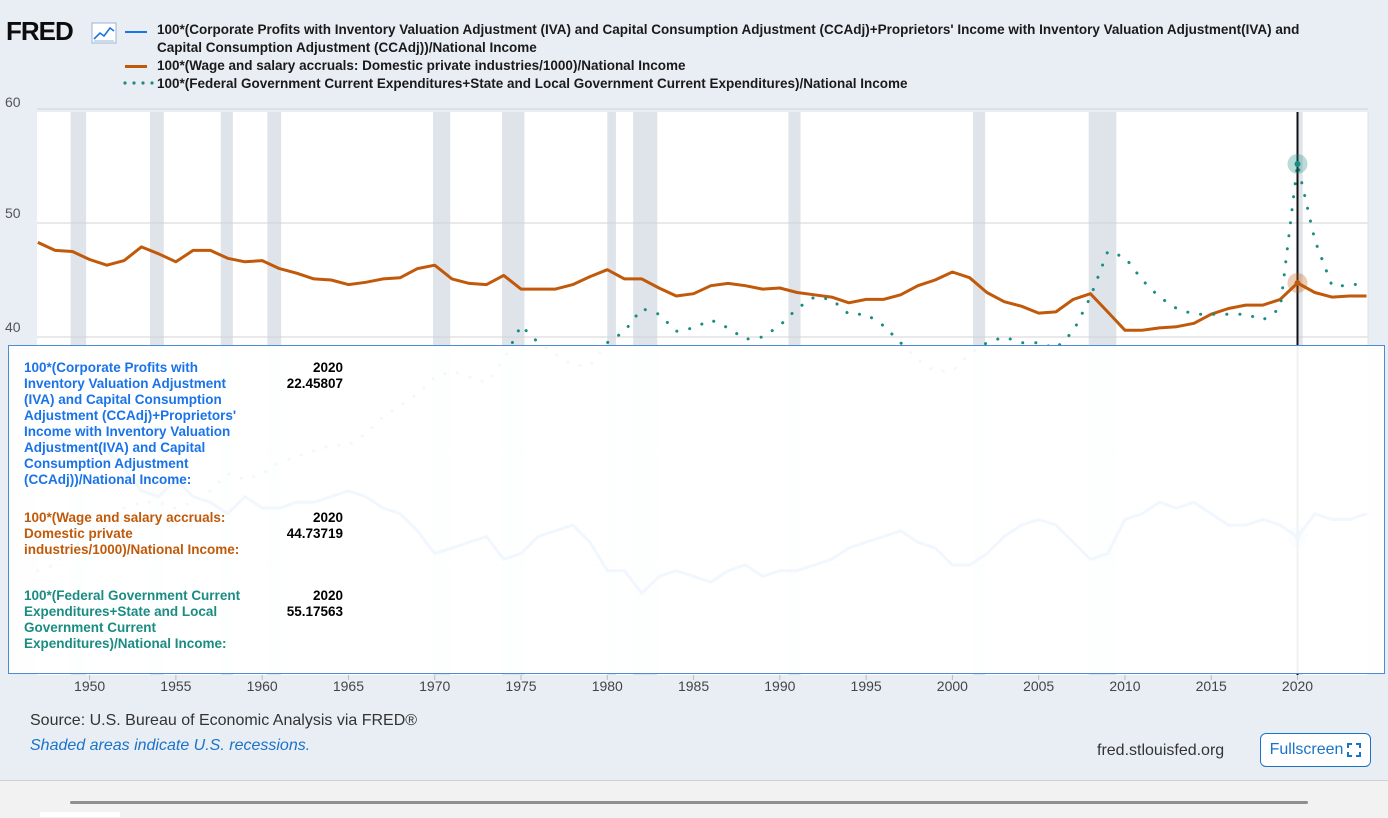 The width and height of the screenshot is (1388, 818). Describe the element at coordinates (1354, 750) in the screenshot. I see `fullscreen-icon` at that location.